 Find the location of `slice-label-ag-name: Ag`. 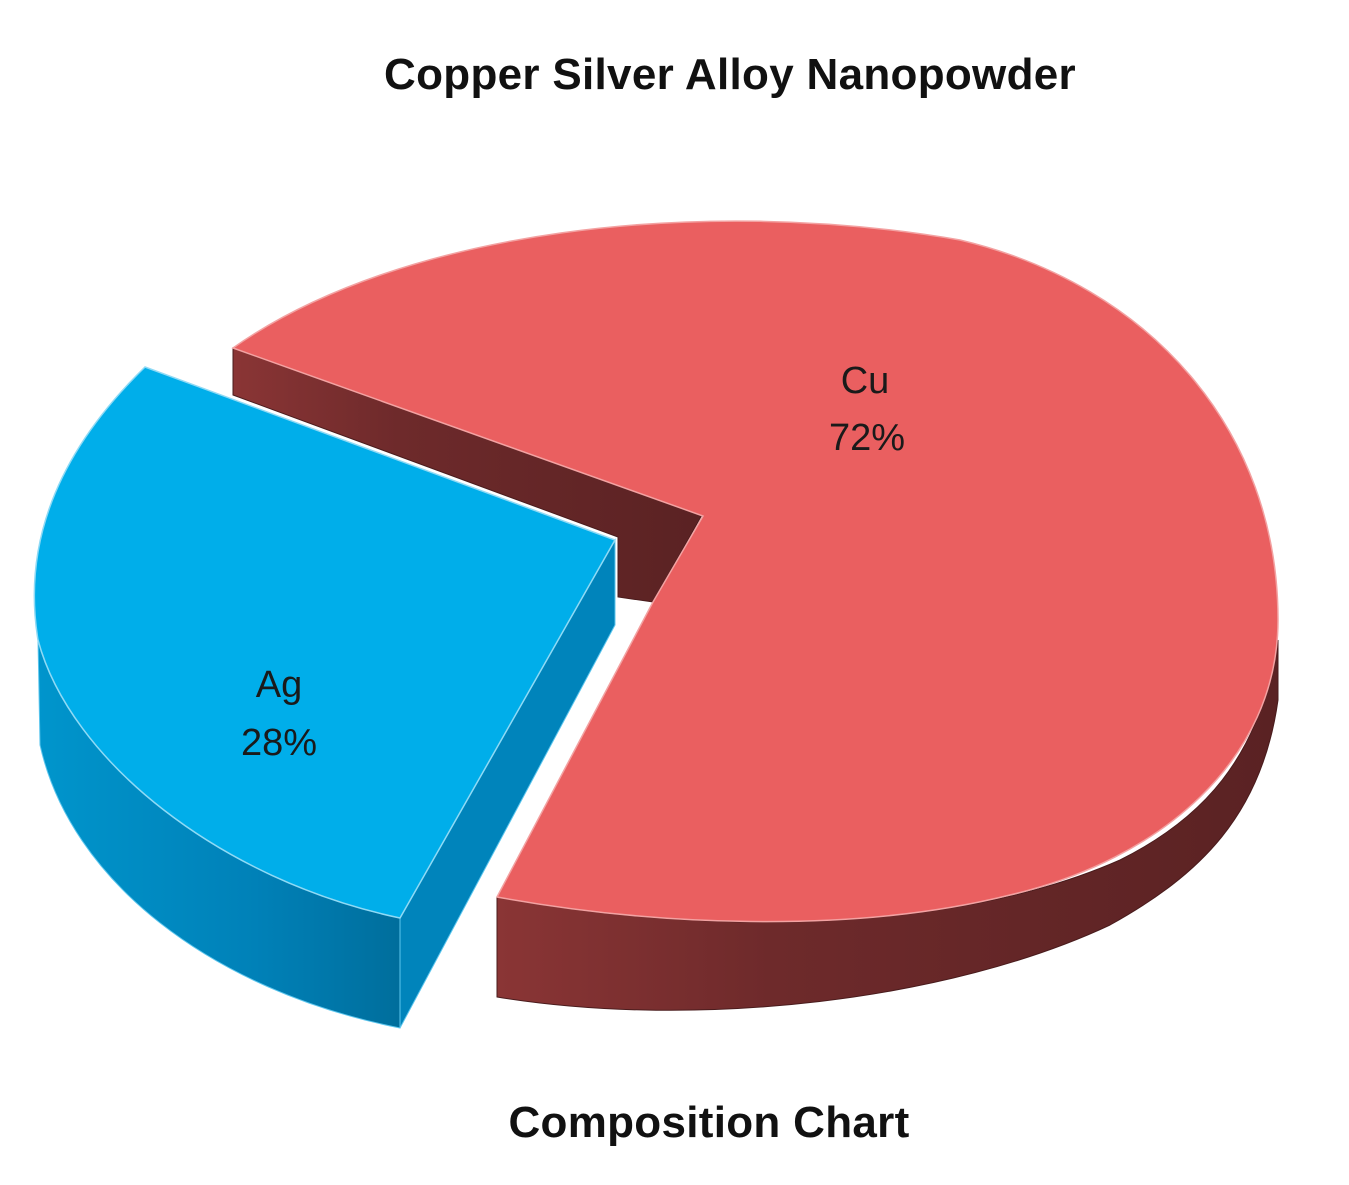

slice-label-ag-name: Ag is located at coordinates (279, 685).